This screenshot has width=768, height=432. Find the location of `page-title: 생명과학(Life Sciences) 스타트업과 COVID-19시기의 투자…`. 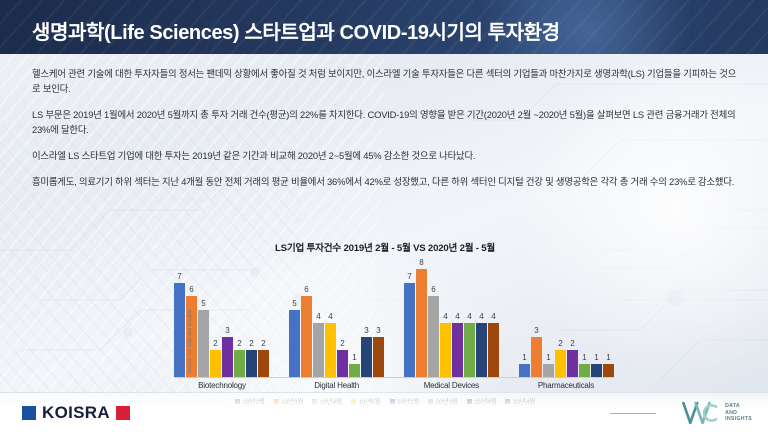

page-title: 생명과학(Life Sciences) 스타트업과 COVID-19시기의 투자… is located at coordinates (296, 33).